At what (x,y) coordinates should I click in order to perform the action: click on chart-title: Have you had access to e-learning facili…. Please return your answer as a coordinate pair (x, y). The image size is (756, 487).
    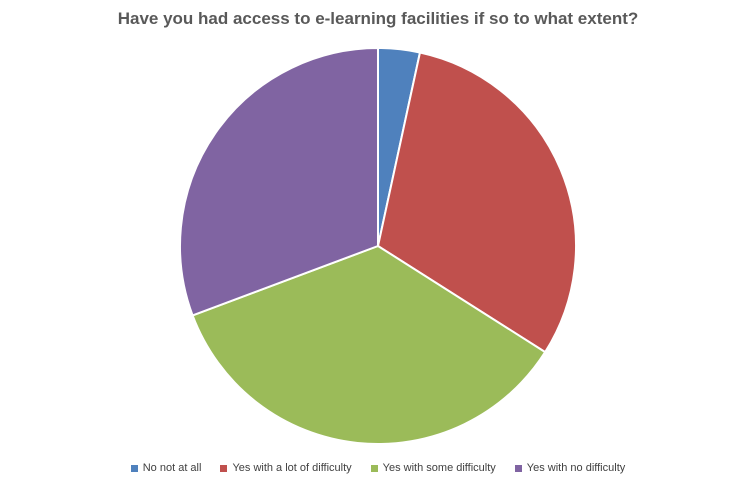
    Looking at the image, I should click on (378, 18).